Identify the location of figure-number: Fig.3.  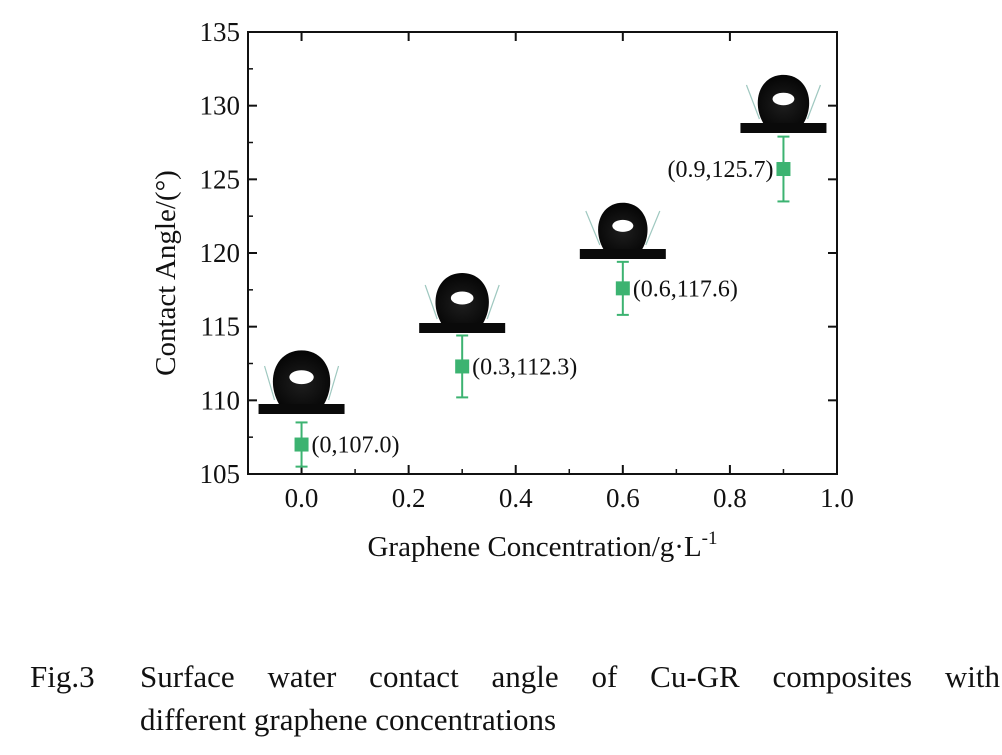
(62, 676).